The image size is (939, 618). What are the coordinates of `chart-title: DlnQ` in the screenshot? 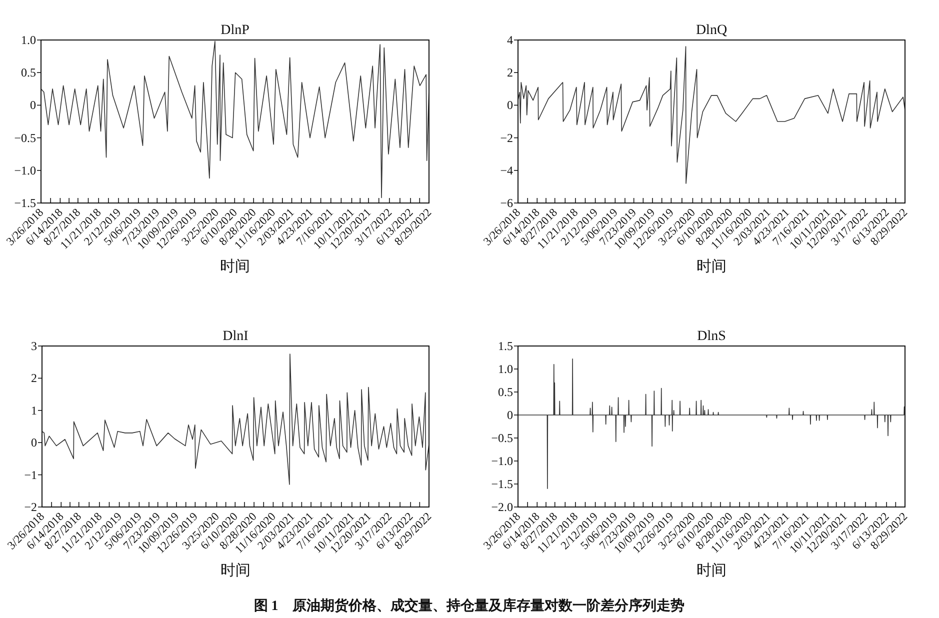 It's located at (712, 30).